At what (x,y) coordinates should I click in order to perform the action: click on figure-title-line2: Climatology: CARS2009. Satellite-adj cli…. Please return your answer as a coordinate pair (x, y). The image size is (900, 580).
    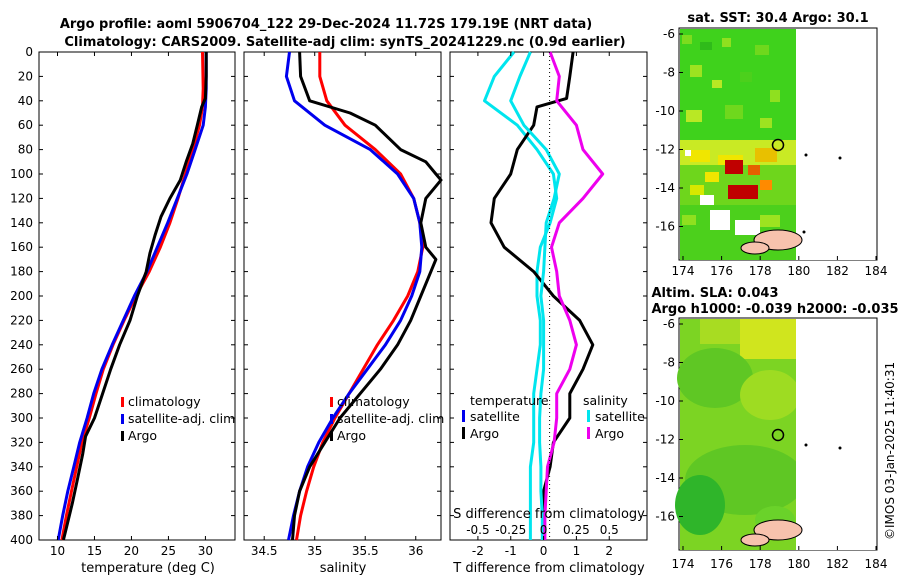
    Looking at the image, I should click on (344, 42).